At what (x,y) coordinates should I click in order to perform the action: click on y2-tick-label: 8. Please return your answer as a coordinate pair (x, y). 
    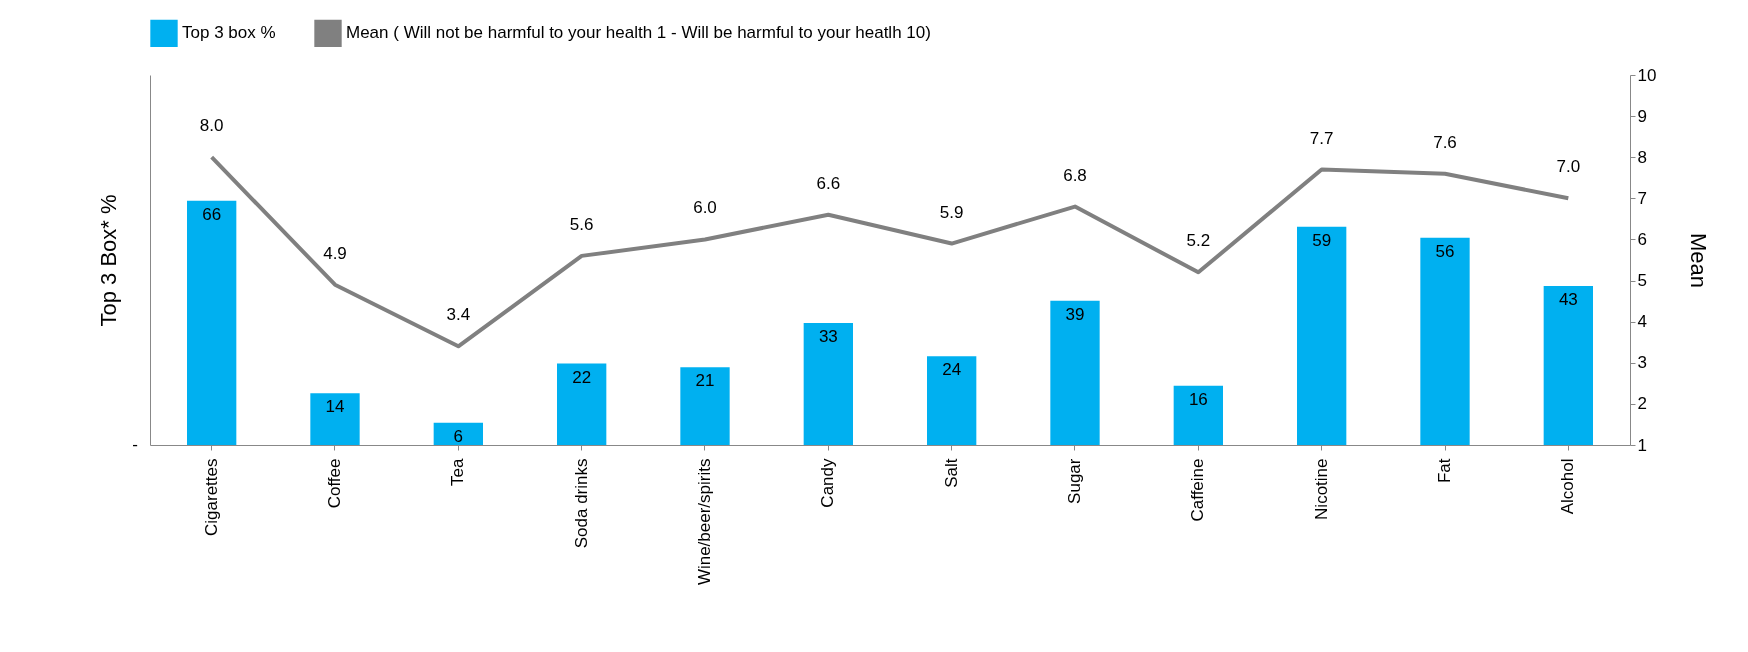
    Looking at the image, I should click on (1642, 157).